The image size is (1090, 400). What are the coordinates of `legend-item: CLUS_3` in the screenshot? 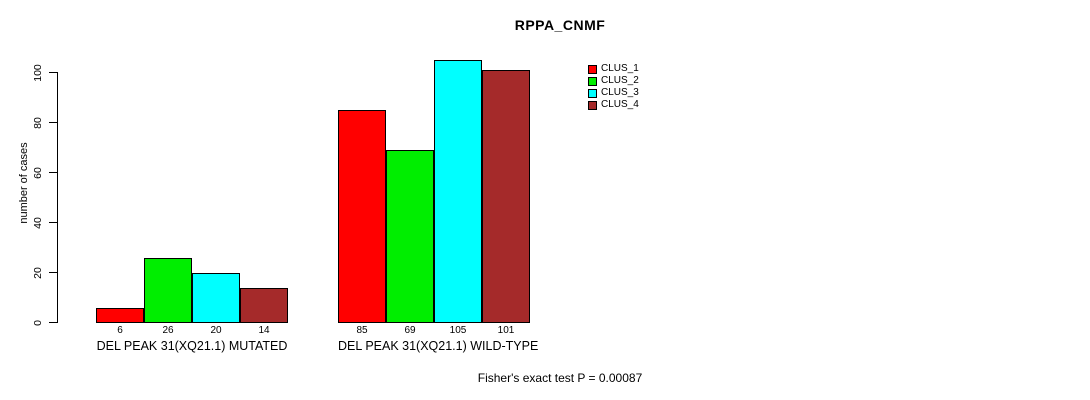 It's located at (613, 93).